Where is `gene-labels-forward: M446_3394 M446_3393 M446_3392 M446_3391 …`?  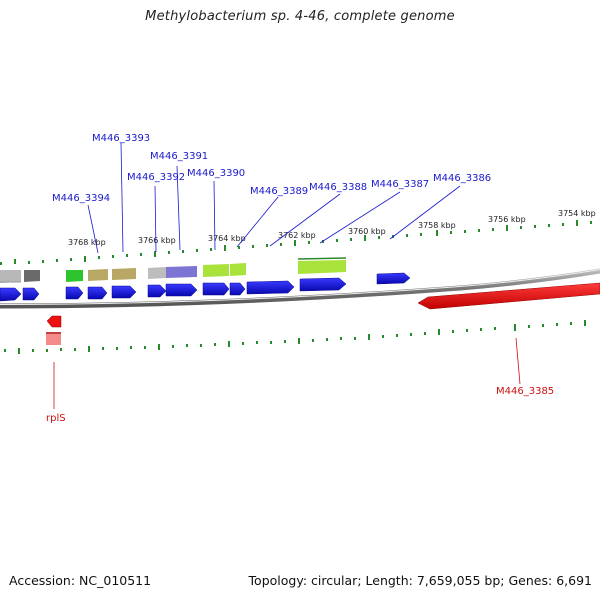 gene-labels-forward: M446_3394 M446_3393 M446_3392 M446_3391 … is located at coordinates (271, 168).